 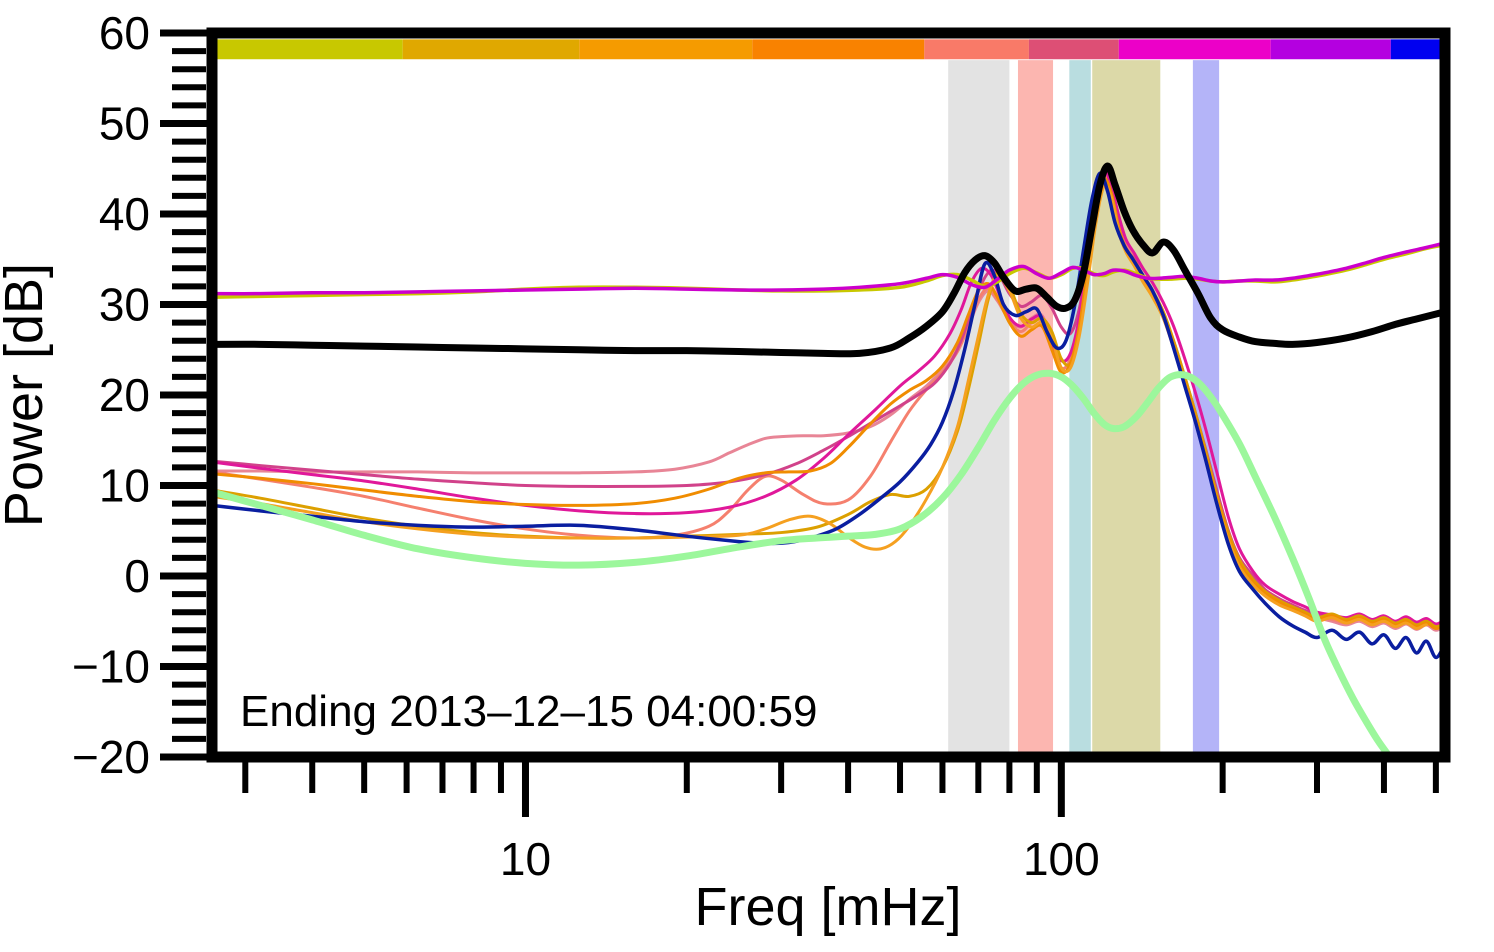 What do you see at coordinates (525, 859) in the screenshot?
I see `x-tick-label: 10` at bounding box center [525, 859].